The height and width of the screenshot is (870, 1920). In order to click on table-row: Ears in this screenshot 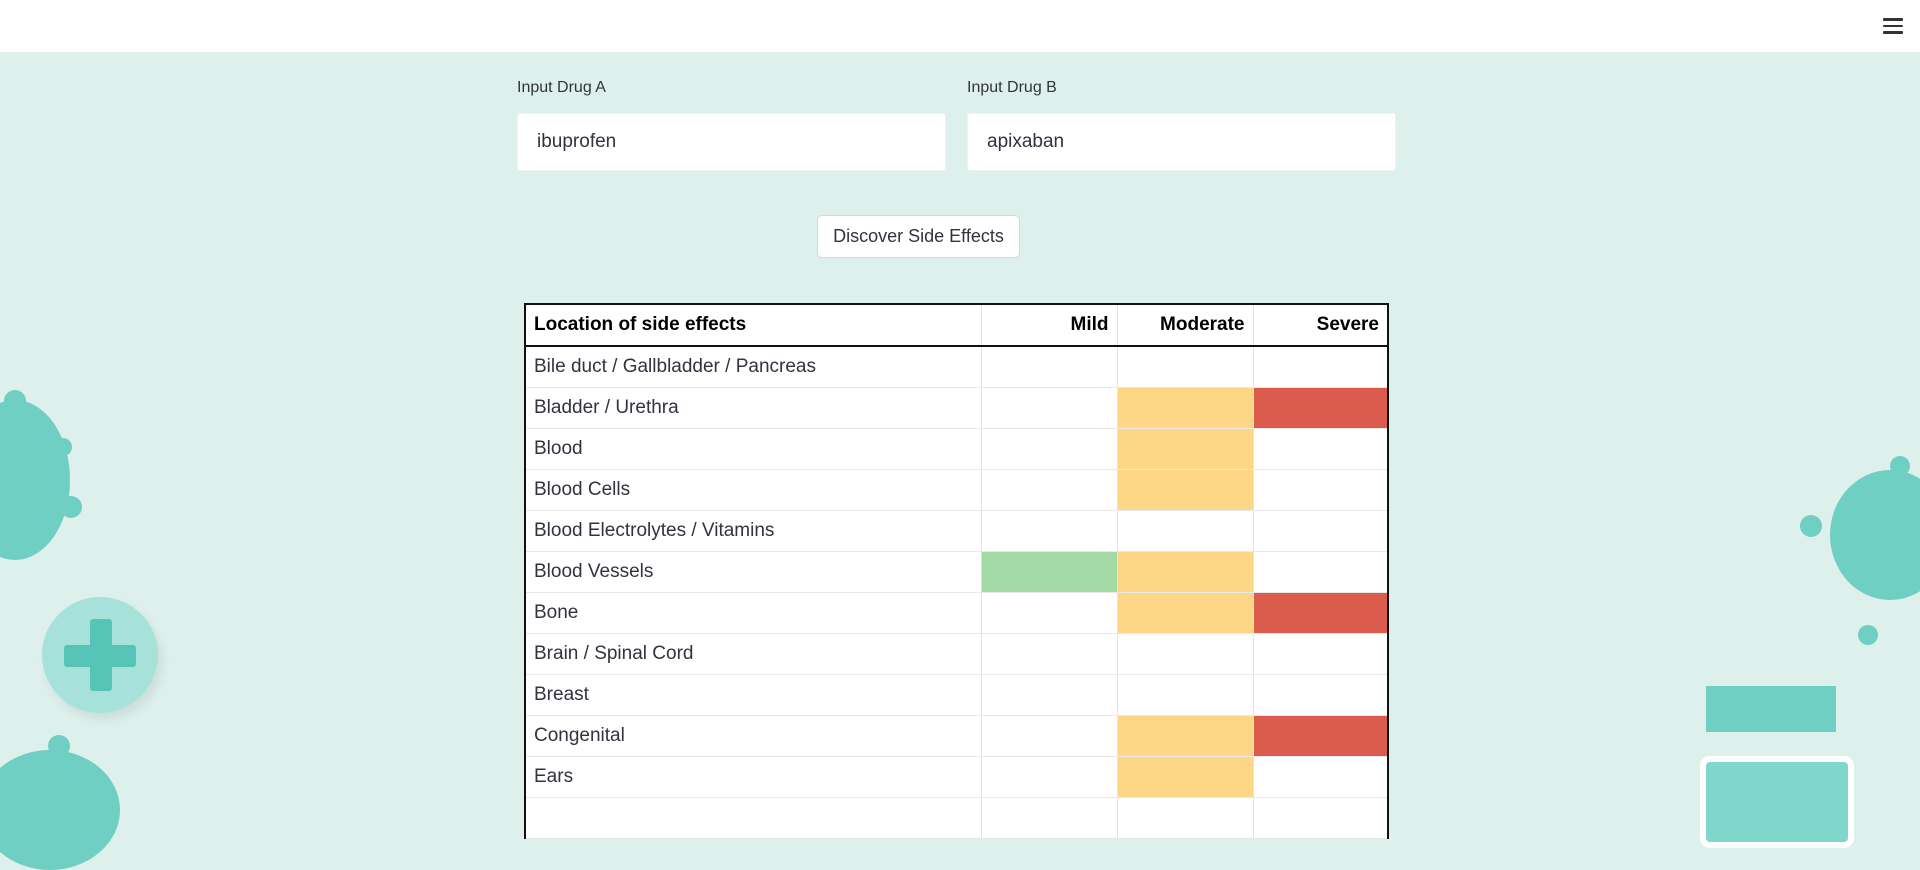, I will do `click(956, 777)`.